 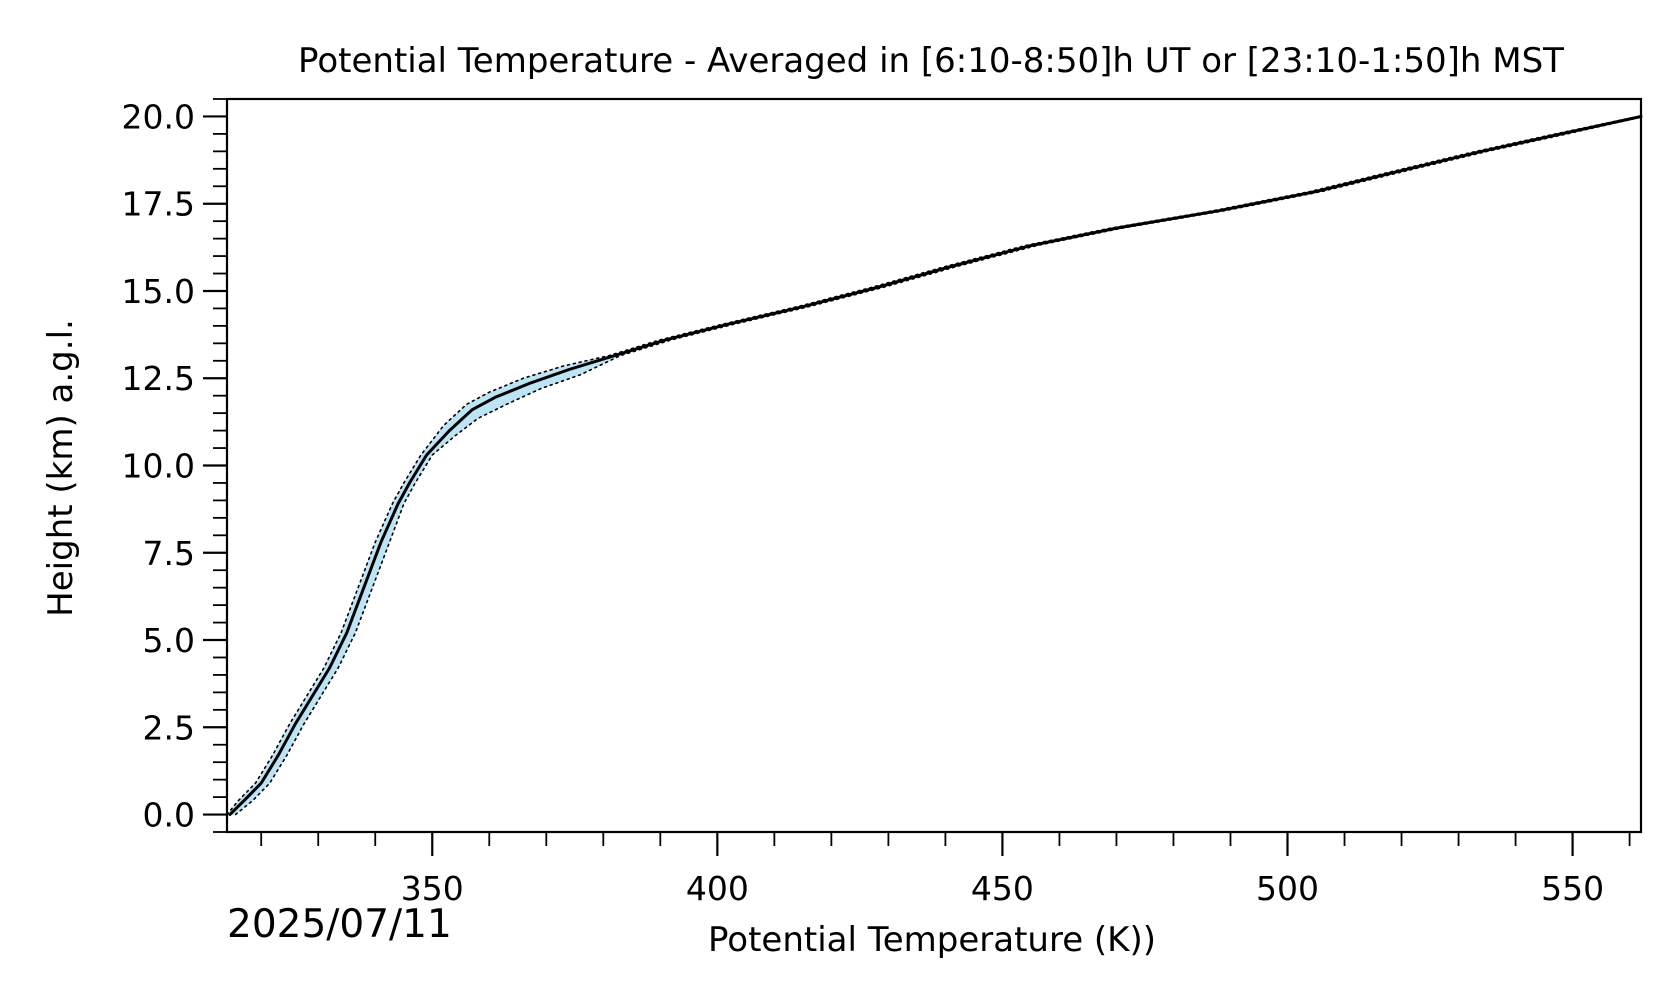 What do you see at coordinates (169, 640) in the screenshot?
I see `y-tick-label: 5.0` at bounding box center [169, 640].